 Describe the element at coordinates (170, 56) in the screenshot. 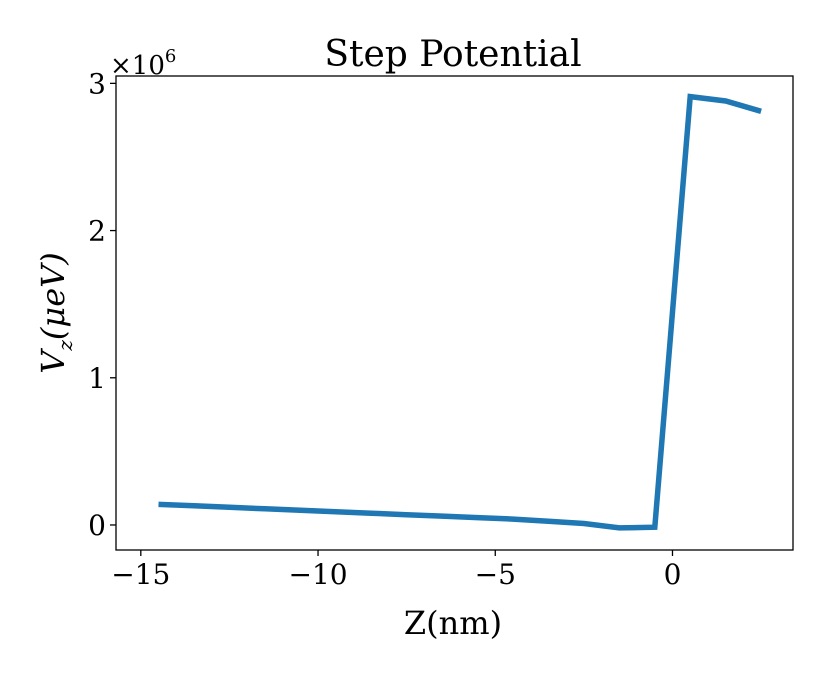

I see `y-multiplier-exponent: 6` at that location.